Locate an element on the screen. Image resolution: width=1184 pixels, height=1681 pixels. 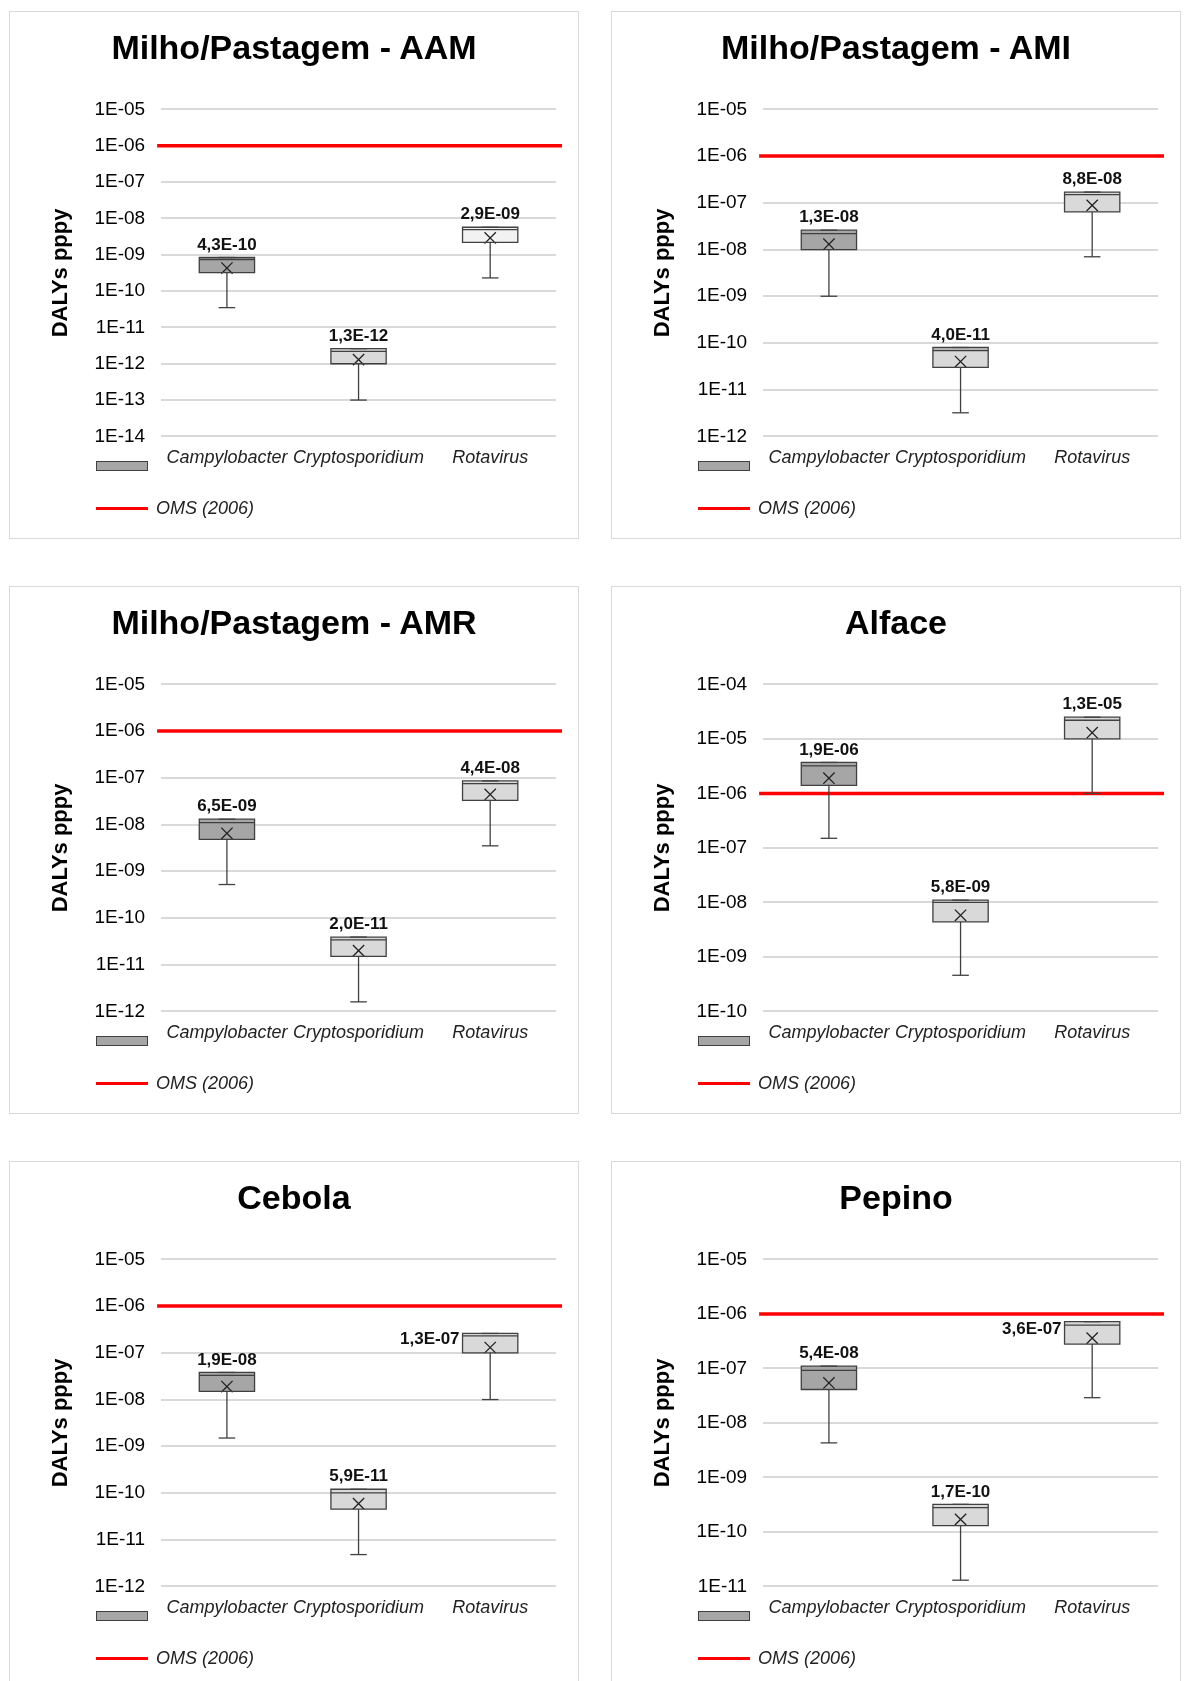
text: 1,3E-05 is located at coordinates (1092, 704).